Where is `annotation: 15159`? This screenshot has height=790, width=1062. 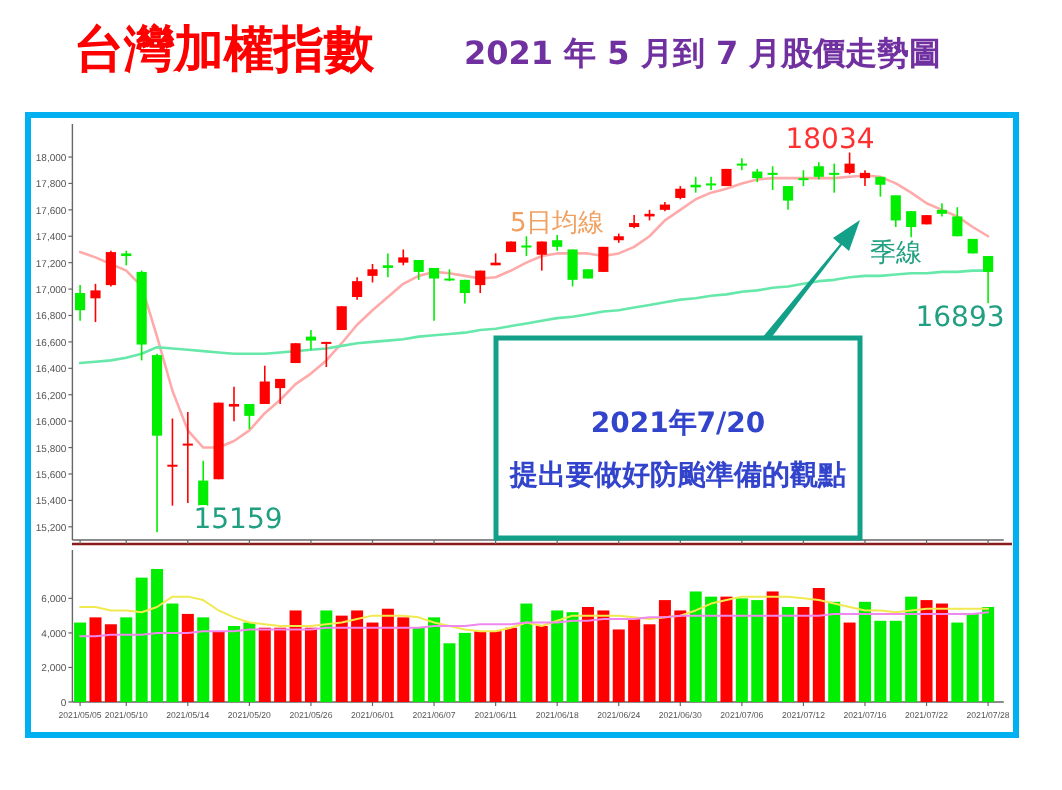
annotation: 15159 is located at coordinates (238, 520).